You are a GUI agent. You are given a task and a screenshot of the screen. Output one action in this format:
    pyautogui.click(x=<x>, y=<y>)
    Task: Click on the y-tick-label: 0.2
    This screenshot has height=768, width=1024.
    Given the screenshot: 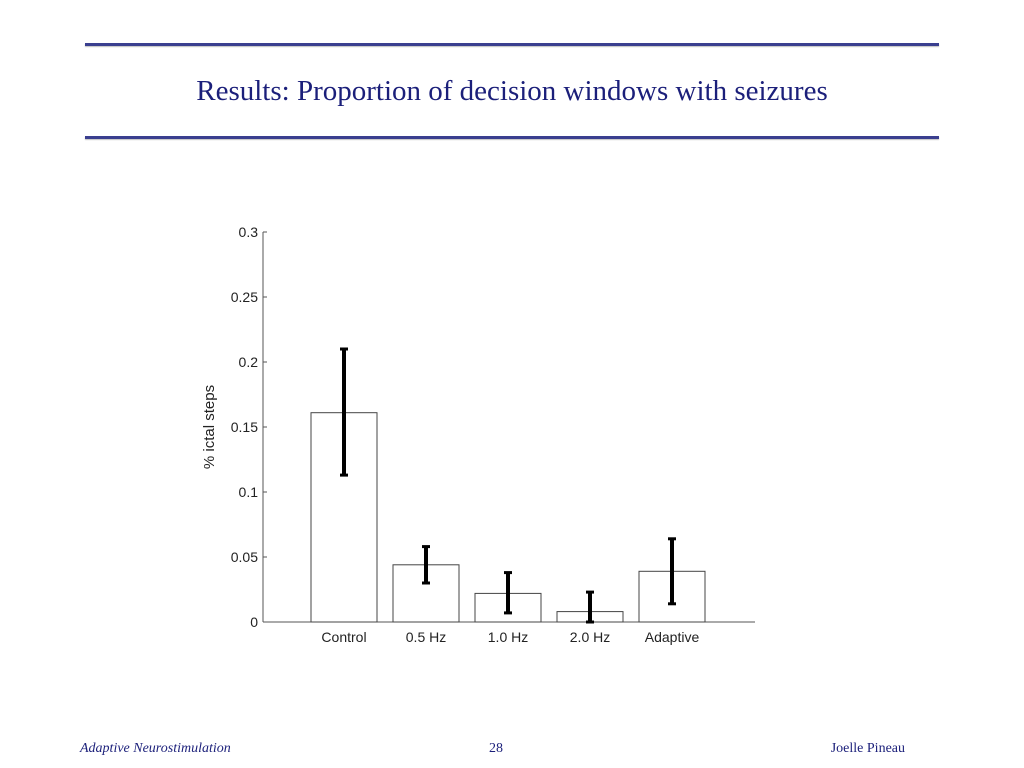 What is the action you would take?
    pyautogui.click(x=249, y=362)
    